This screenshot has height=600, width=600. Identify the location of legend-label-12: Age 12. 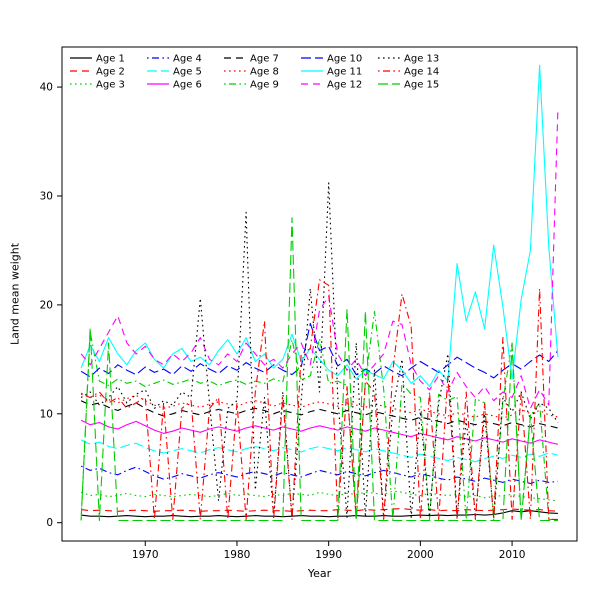
(344, 85).